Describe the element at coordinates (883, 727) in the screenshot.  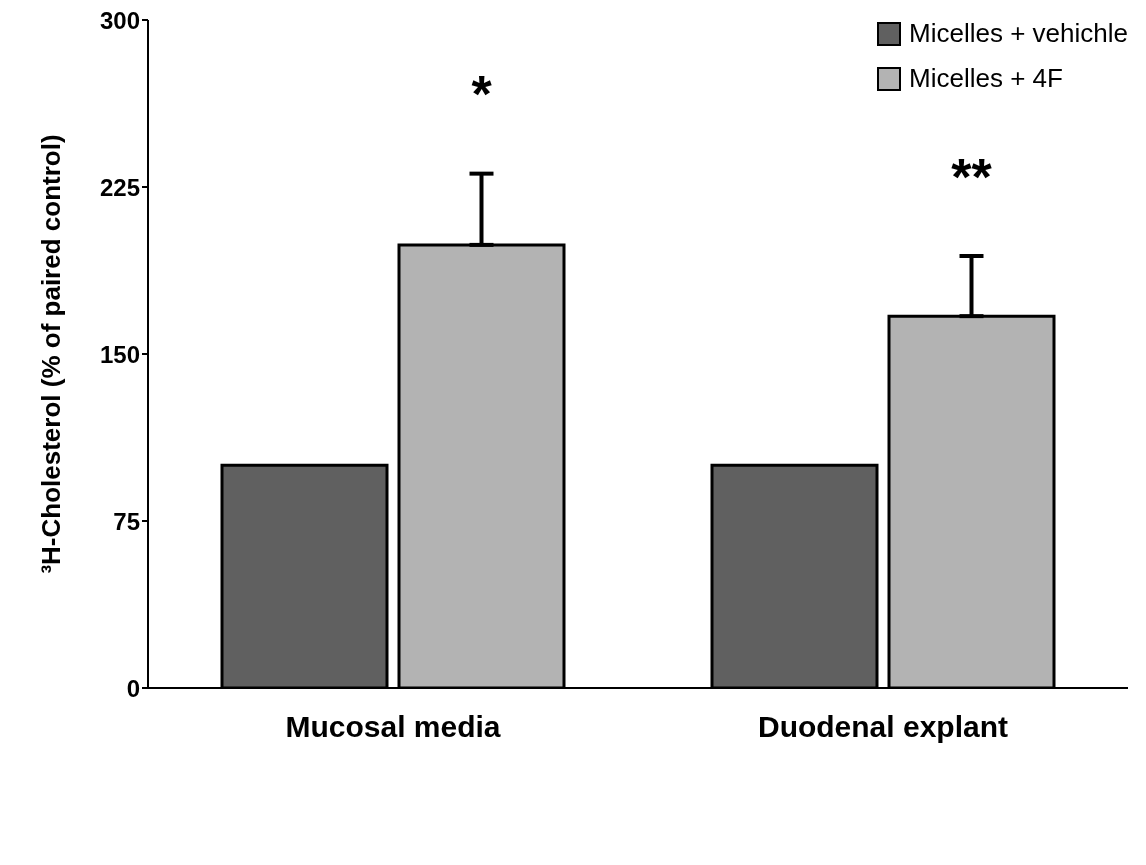
I see `x-tick-label: Duodenal explant` at that location.